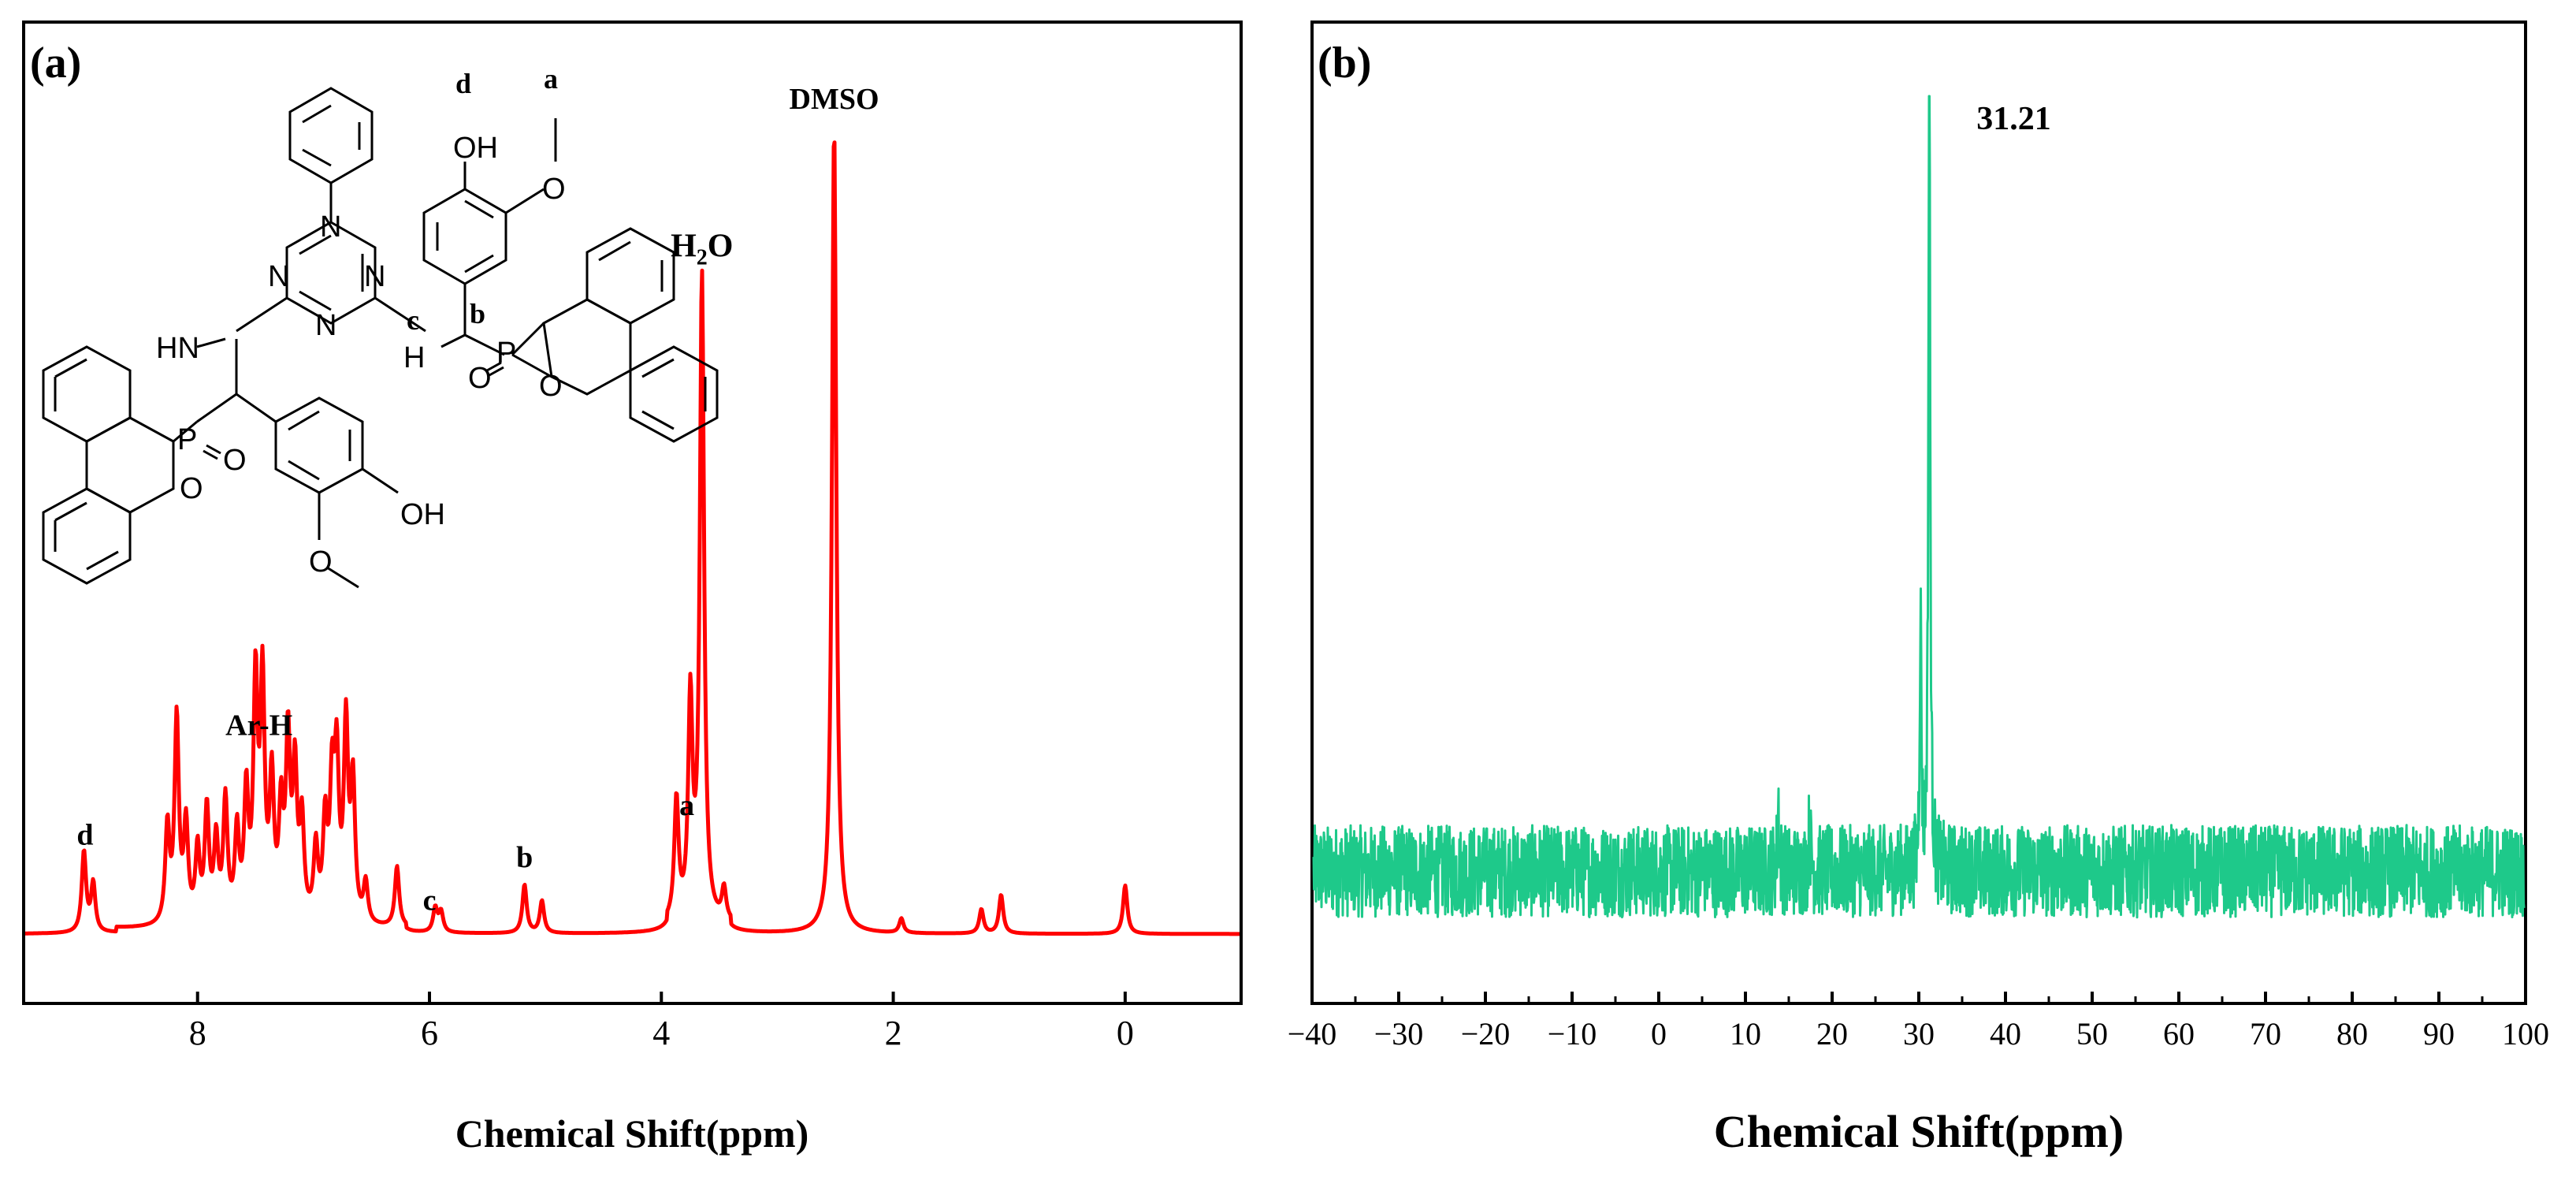 The height and width of the screenshot is (1180, 2576). Describe the element at coordinates (1919, 1034) in the screenshot. I see `x-tick-label: 30` at that location.